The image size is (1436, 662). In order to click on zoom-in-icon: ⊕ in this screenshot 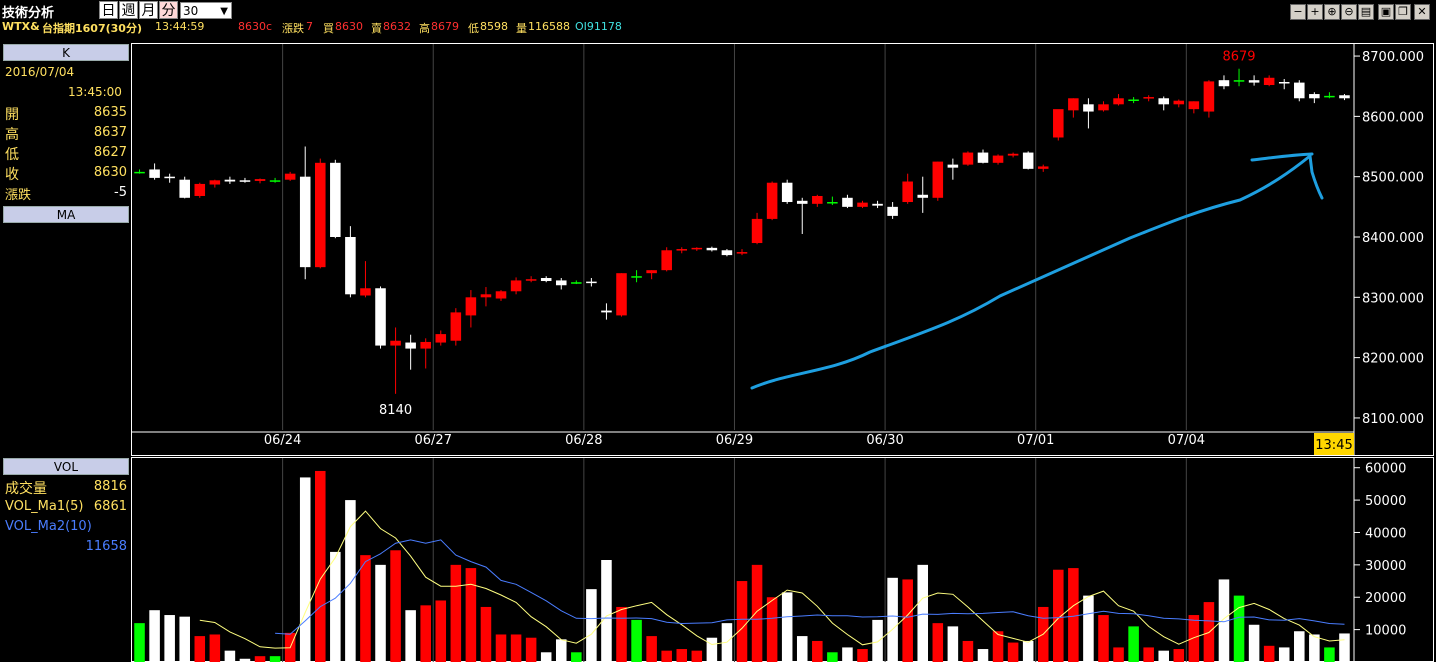, I will do `click(1332, 12)`.